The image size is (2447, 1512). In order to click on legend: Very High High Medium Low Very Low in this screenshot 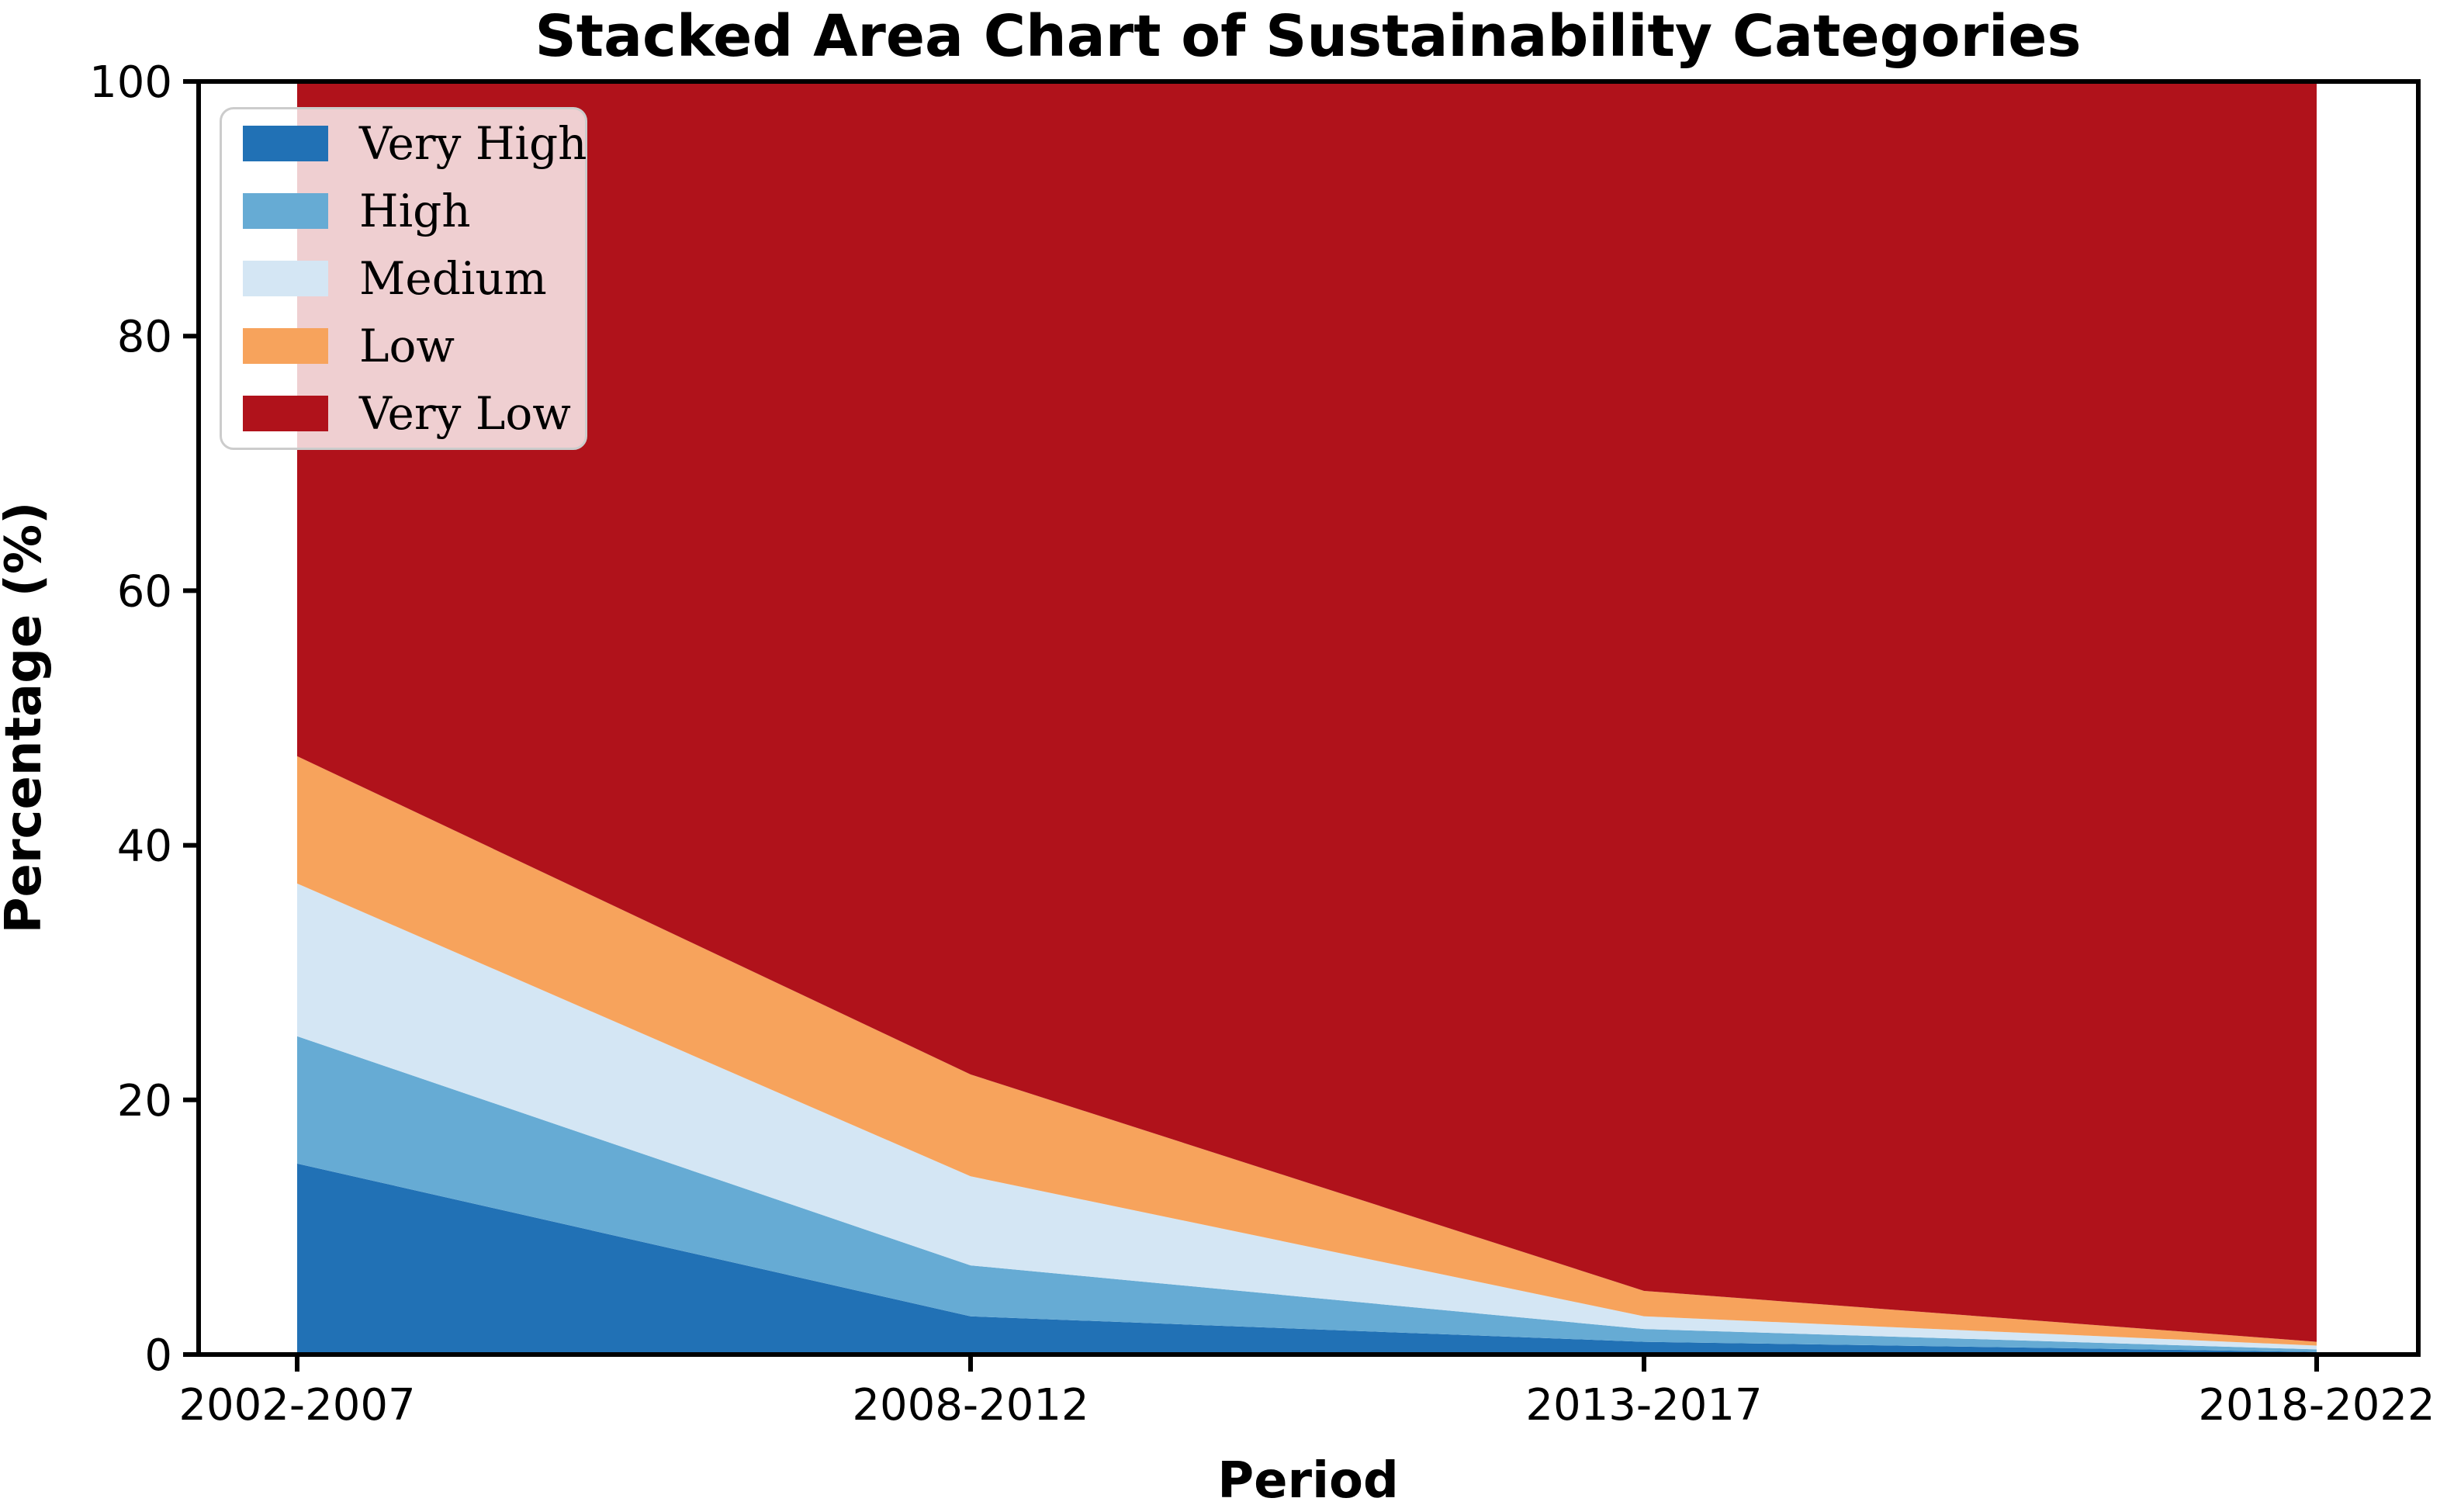, I will do `click(404, 278)`.